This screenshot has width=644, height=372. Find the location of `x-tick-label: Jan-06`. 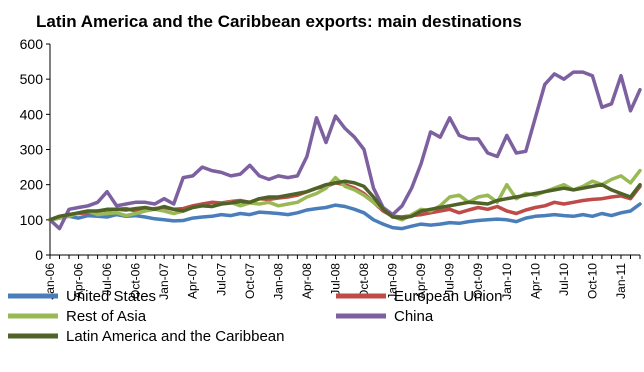

x-tick-label: Jan-06 is located at coordinates (50, 281).